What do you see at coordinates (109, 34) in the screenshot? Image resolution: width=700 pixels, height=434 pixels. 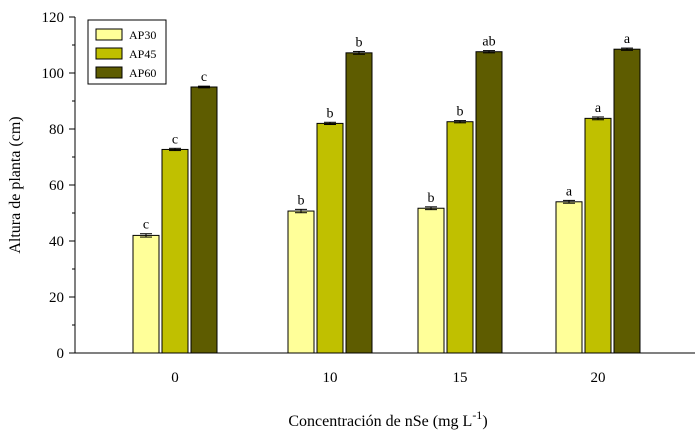 I see `legend-swatch-ap30` at bounding box center [109, 34].